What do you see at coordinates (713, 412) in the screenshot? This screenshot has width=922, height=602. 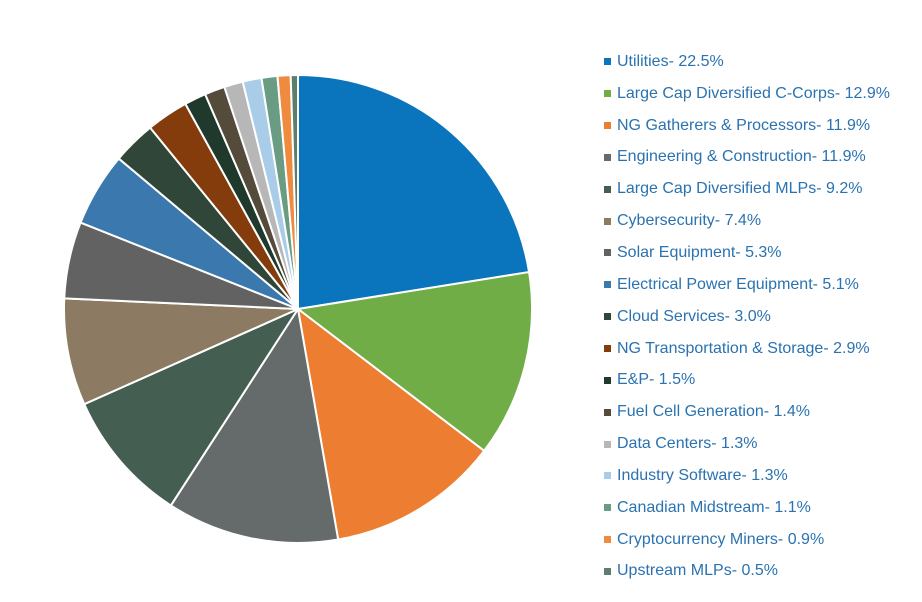 I see `legend-label-11: Fuel Cell Generation- 1.4%` at bounding box center [713, 412].